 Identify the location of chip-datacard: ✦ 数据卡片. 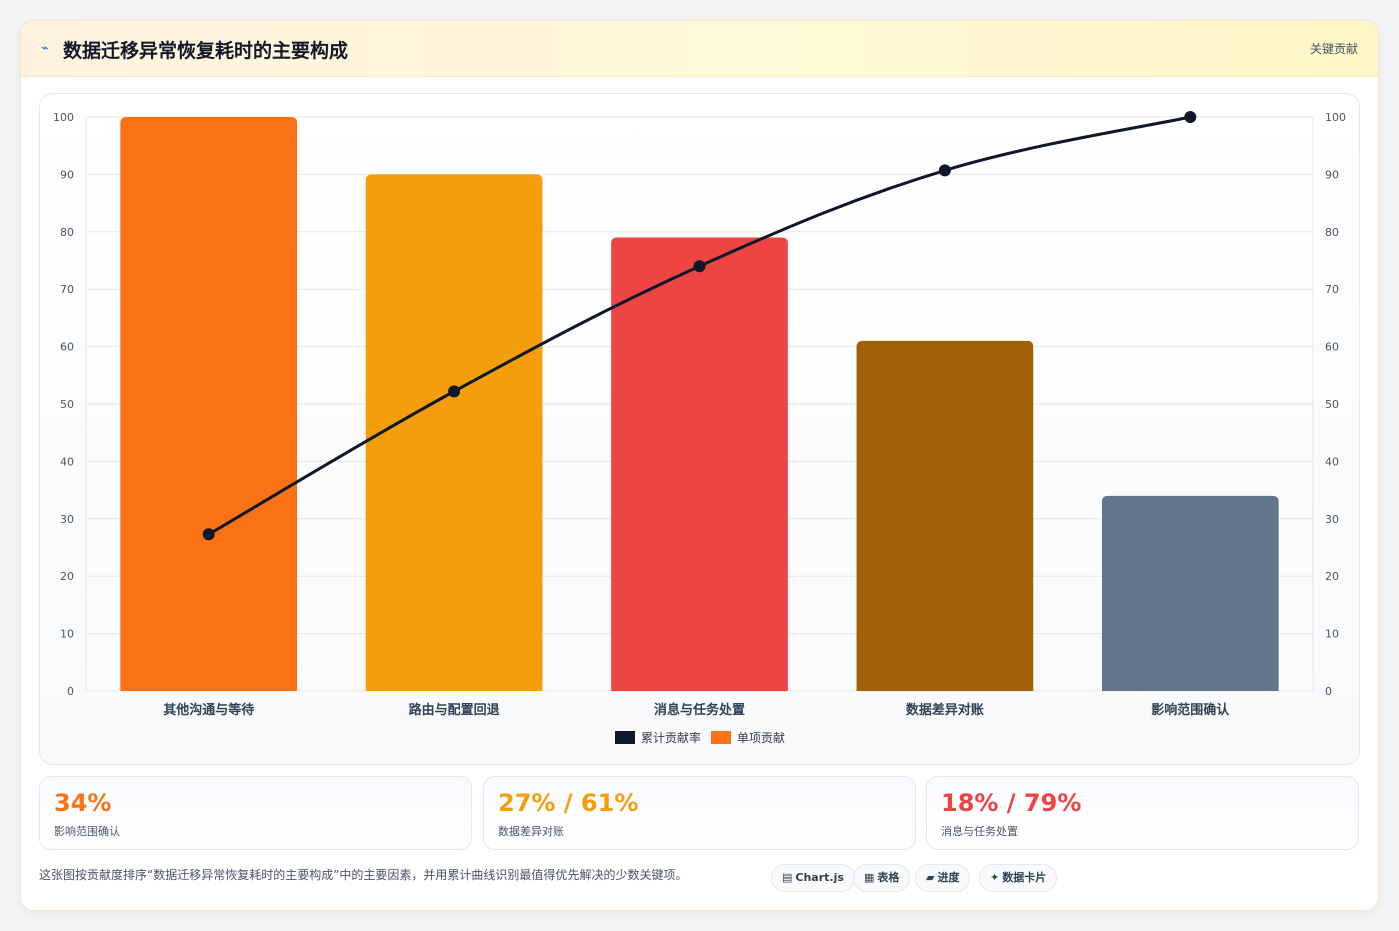
(1018, 878).